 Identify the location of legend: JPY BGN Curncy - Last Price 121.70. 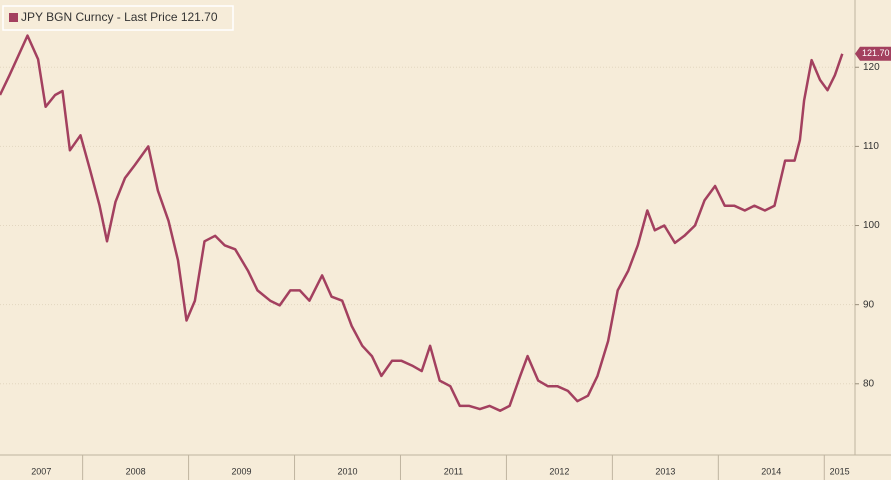
(118, 18).